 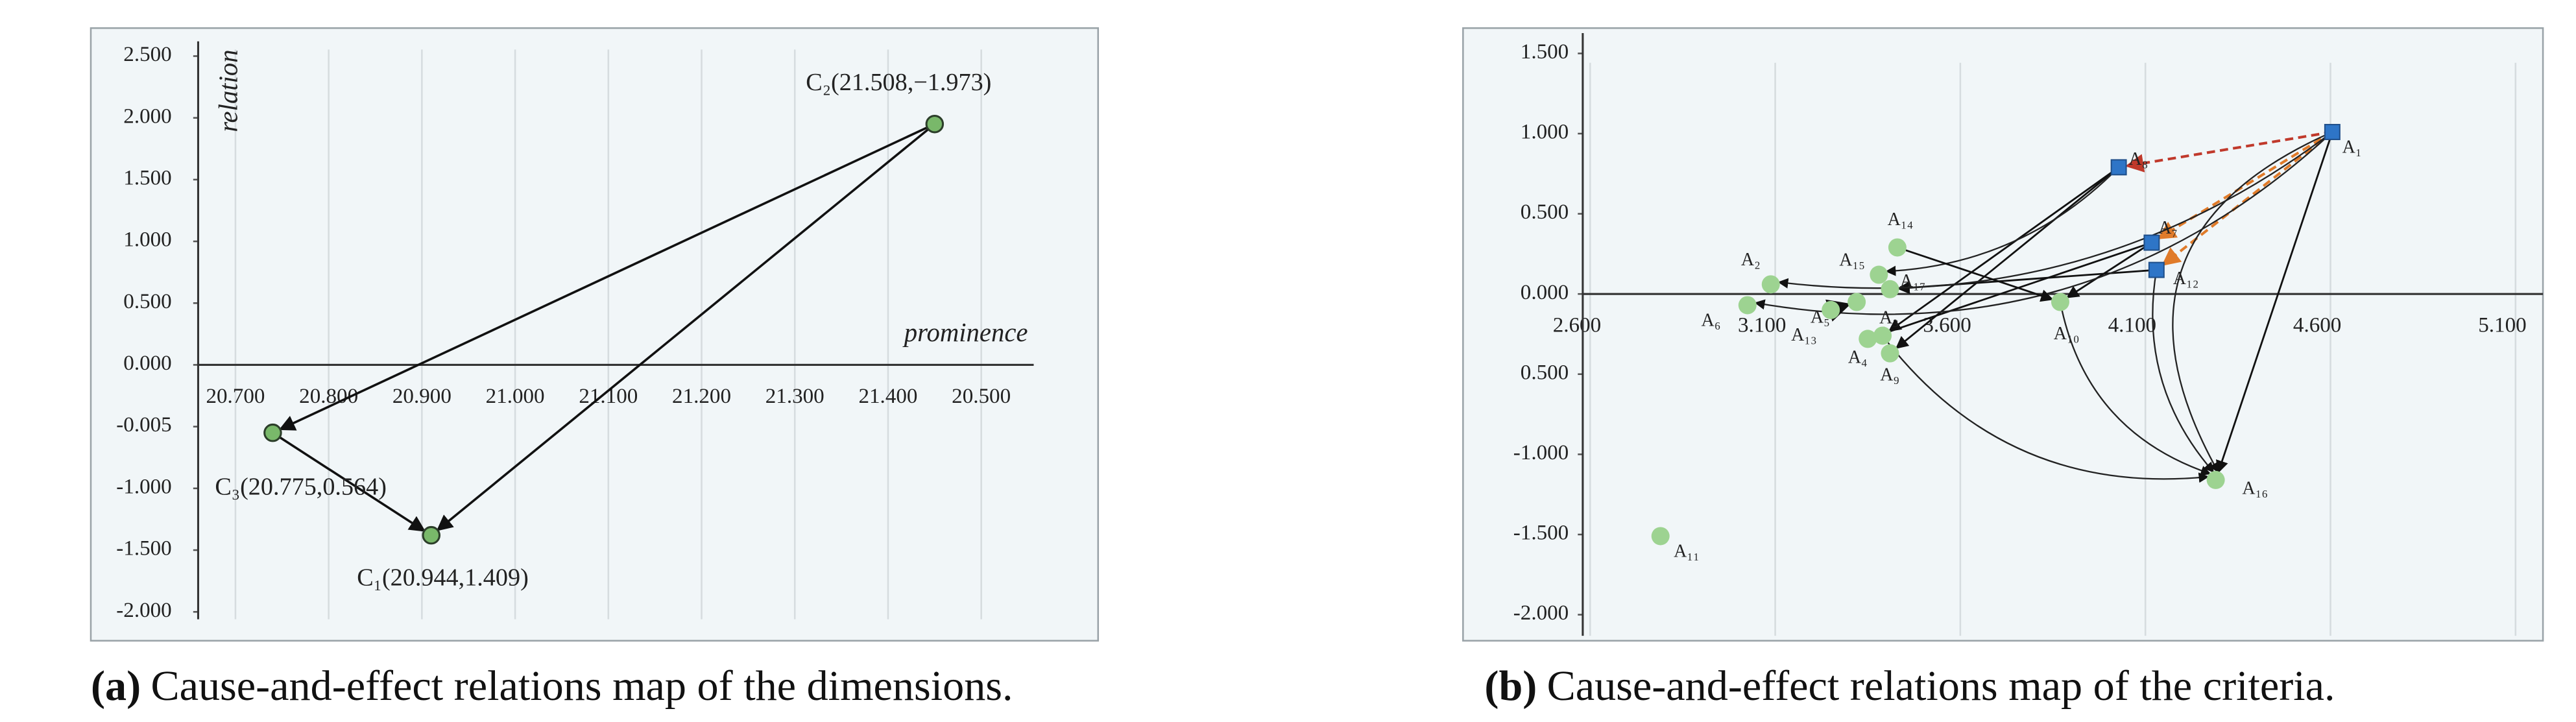 I want to click on point-label: A₁₀, so click(x=2067, y=334).